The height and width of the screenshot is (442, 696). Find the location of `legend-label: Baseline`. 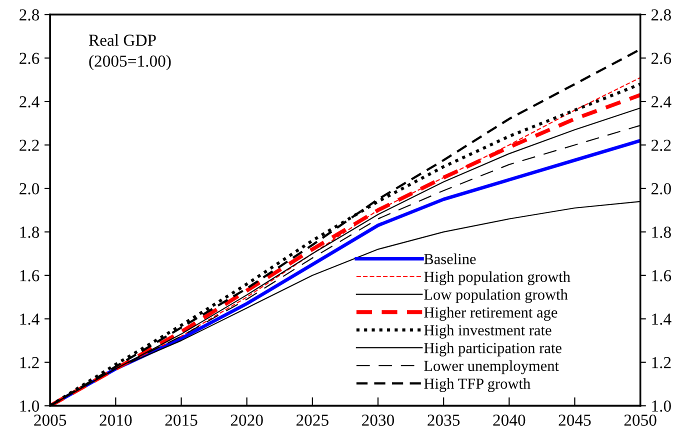

legend-label: Baseline is located at coordinates (450, 258).